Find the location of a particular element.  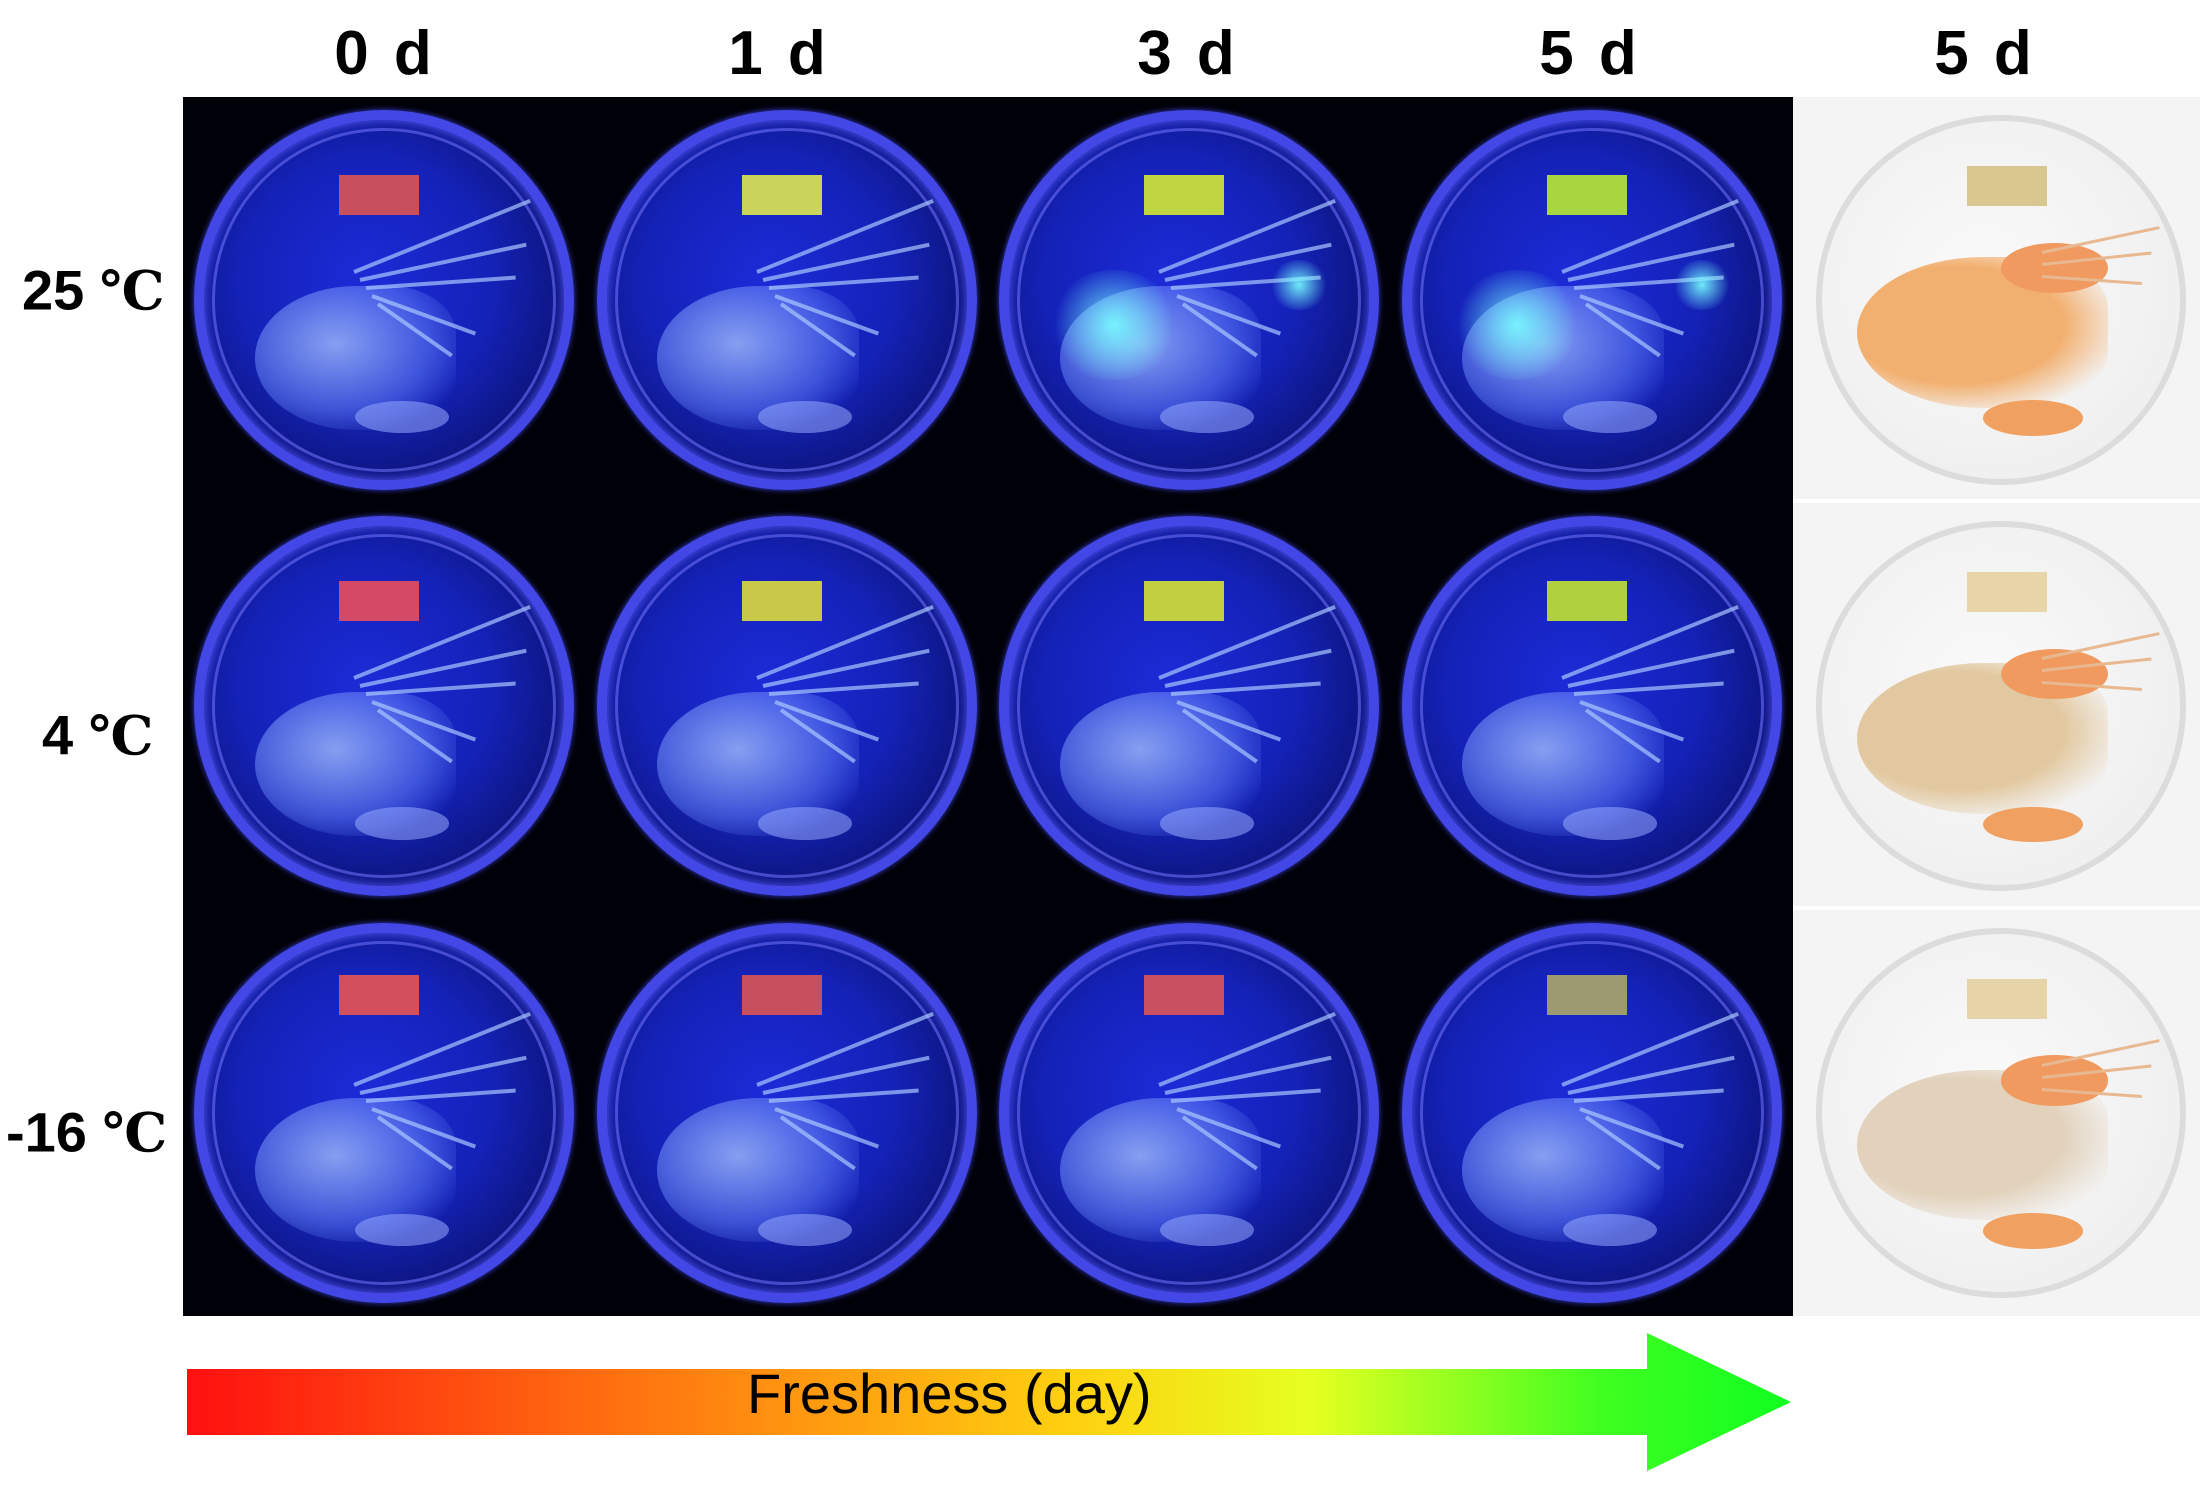

row-label-value: -16 is located at coordinates (46, 1132).